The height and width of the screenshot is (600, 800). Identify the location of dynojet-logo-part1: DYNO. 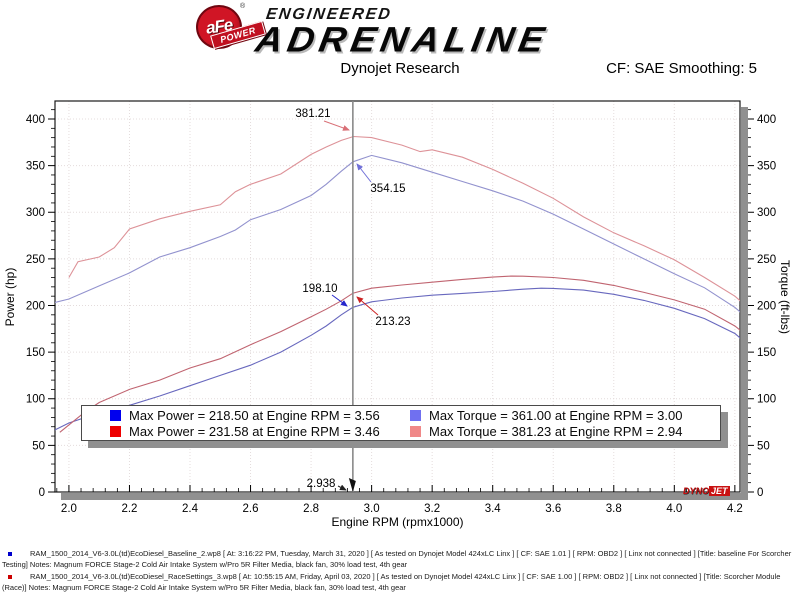
(696, 491).